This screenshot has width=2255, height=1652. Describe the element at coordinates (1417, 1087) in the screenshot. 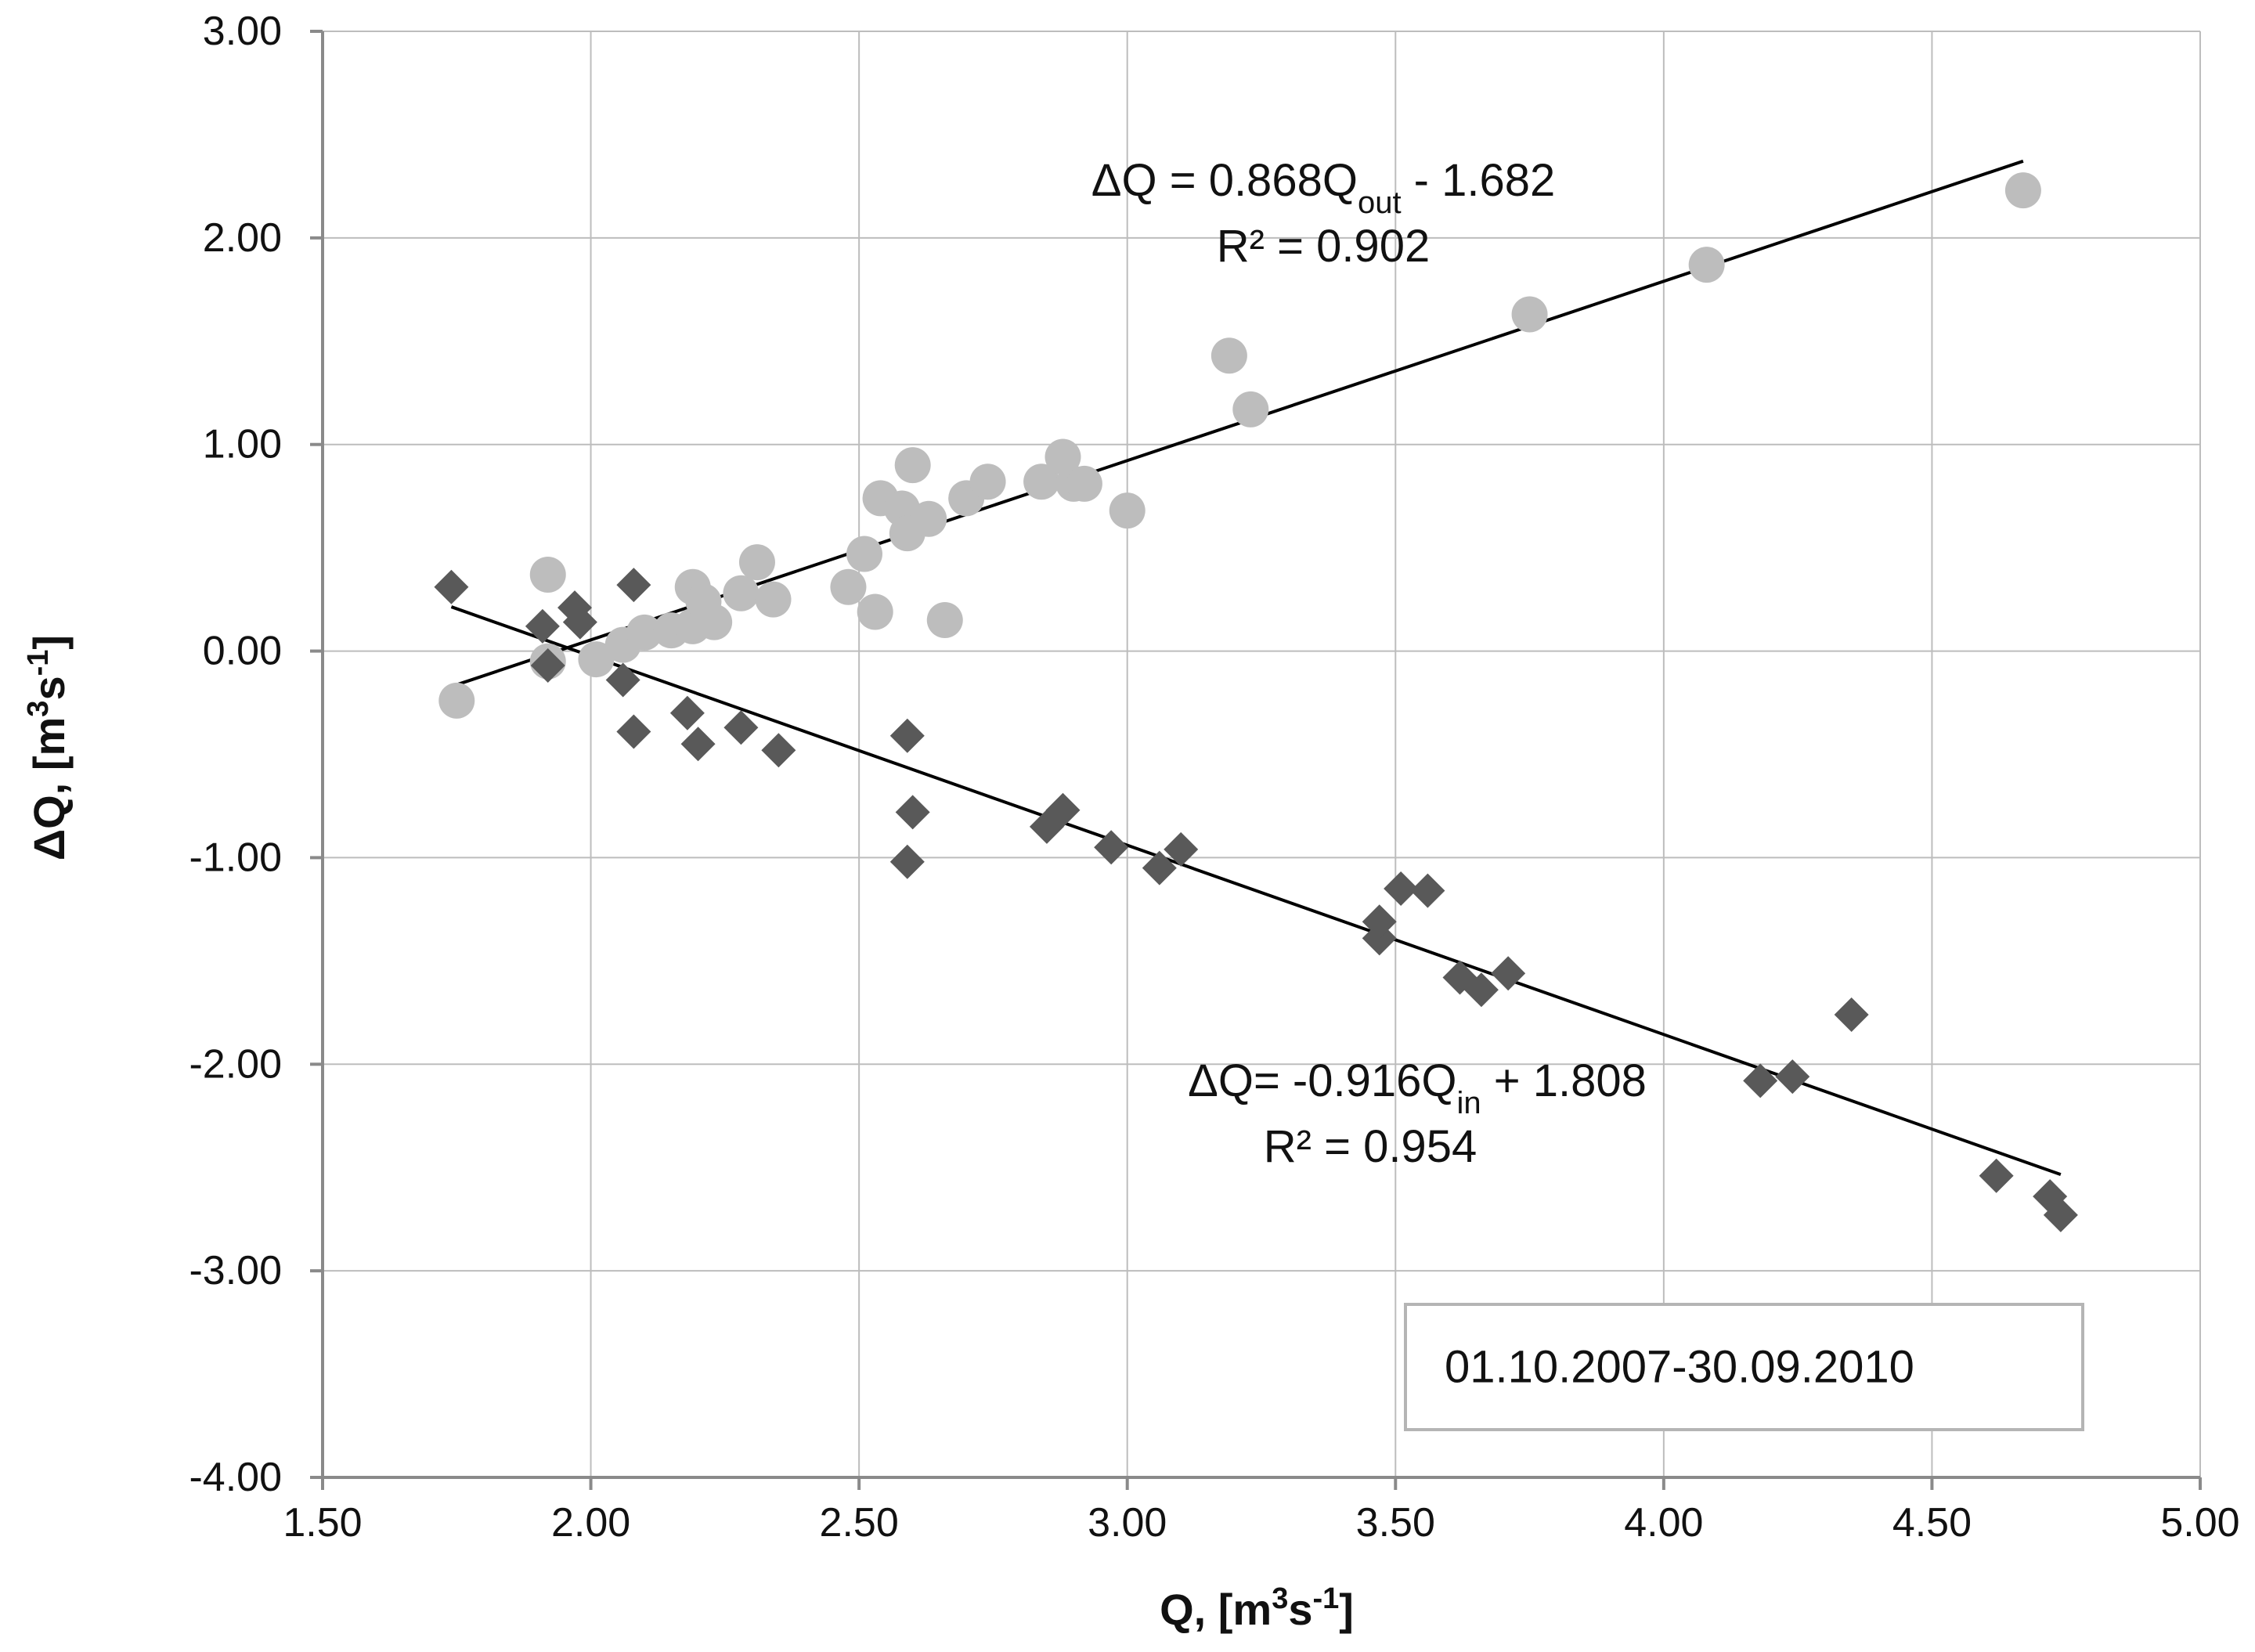

I see `inflow-equation: ΔQ= -0.916Qin + 1.808` at that location.